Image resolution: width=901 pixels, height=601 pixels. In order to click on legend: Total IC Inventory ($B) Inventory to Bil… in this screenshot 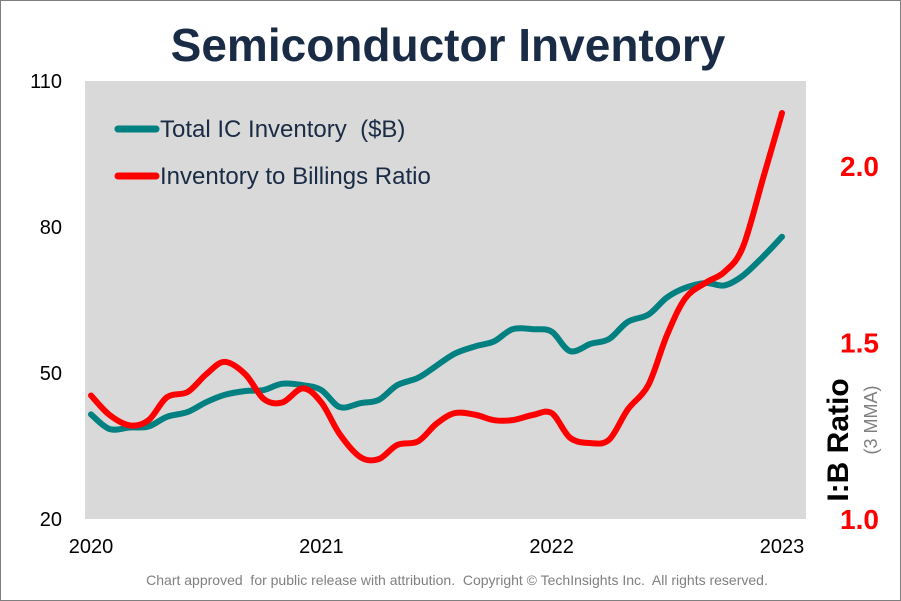, I will do `click(272, 153)`.